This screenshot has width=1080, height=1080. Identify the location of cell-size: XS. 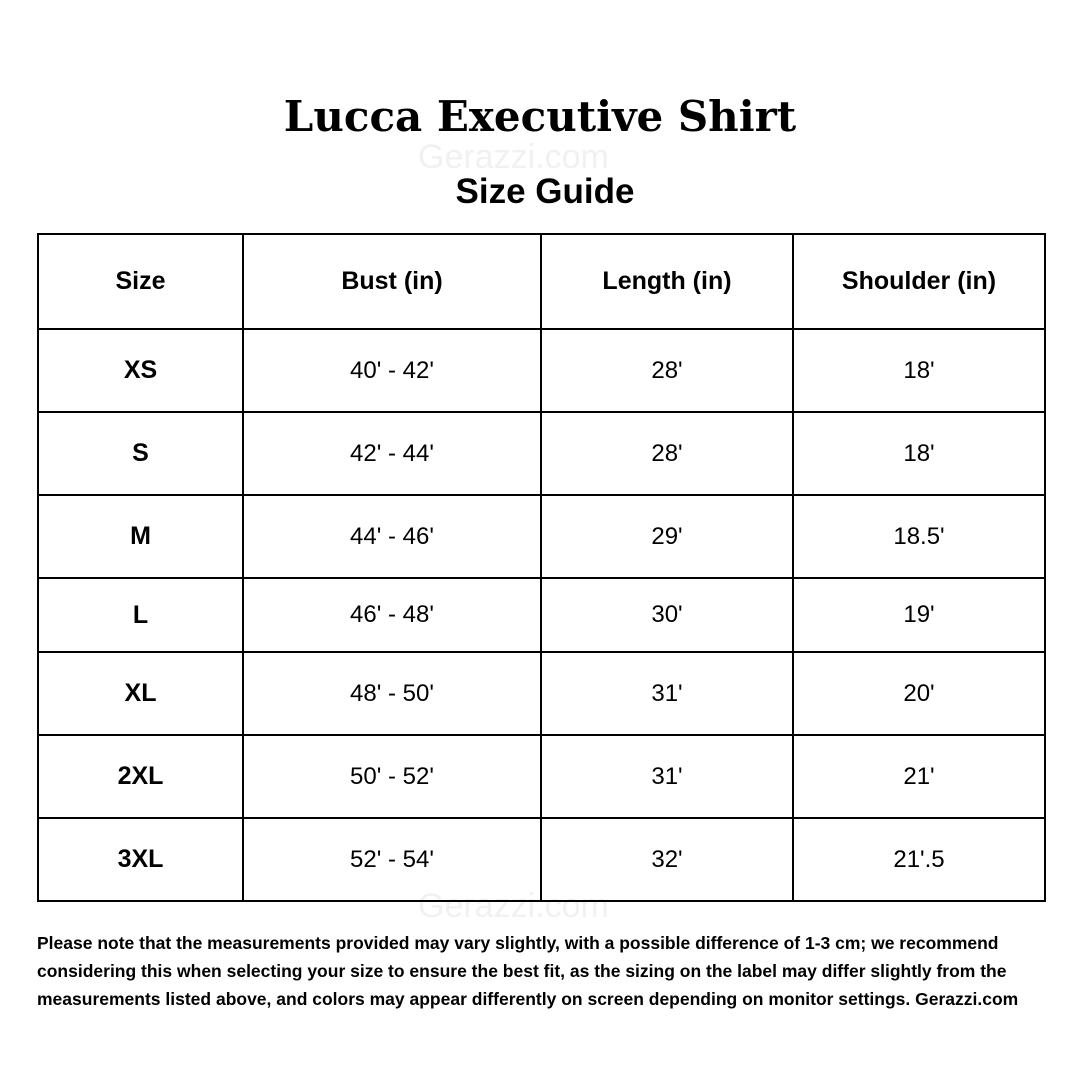
(140, 370).